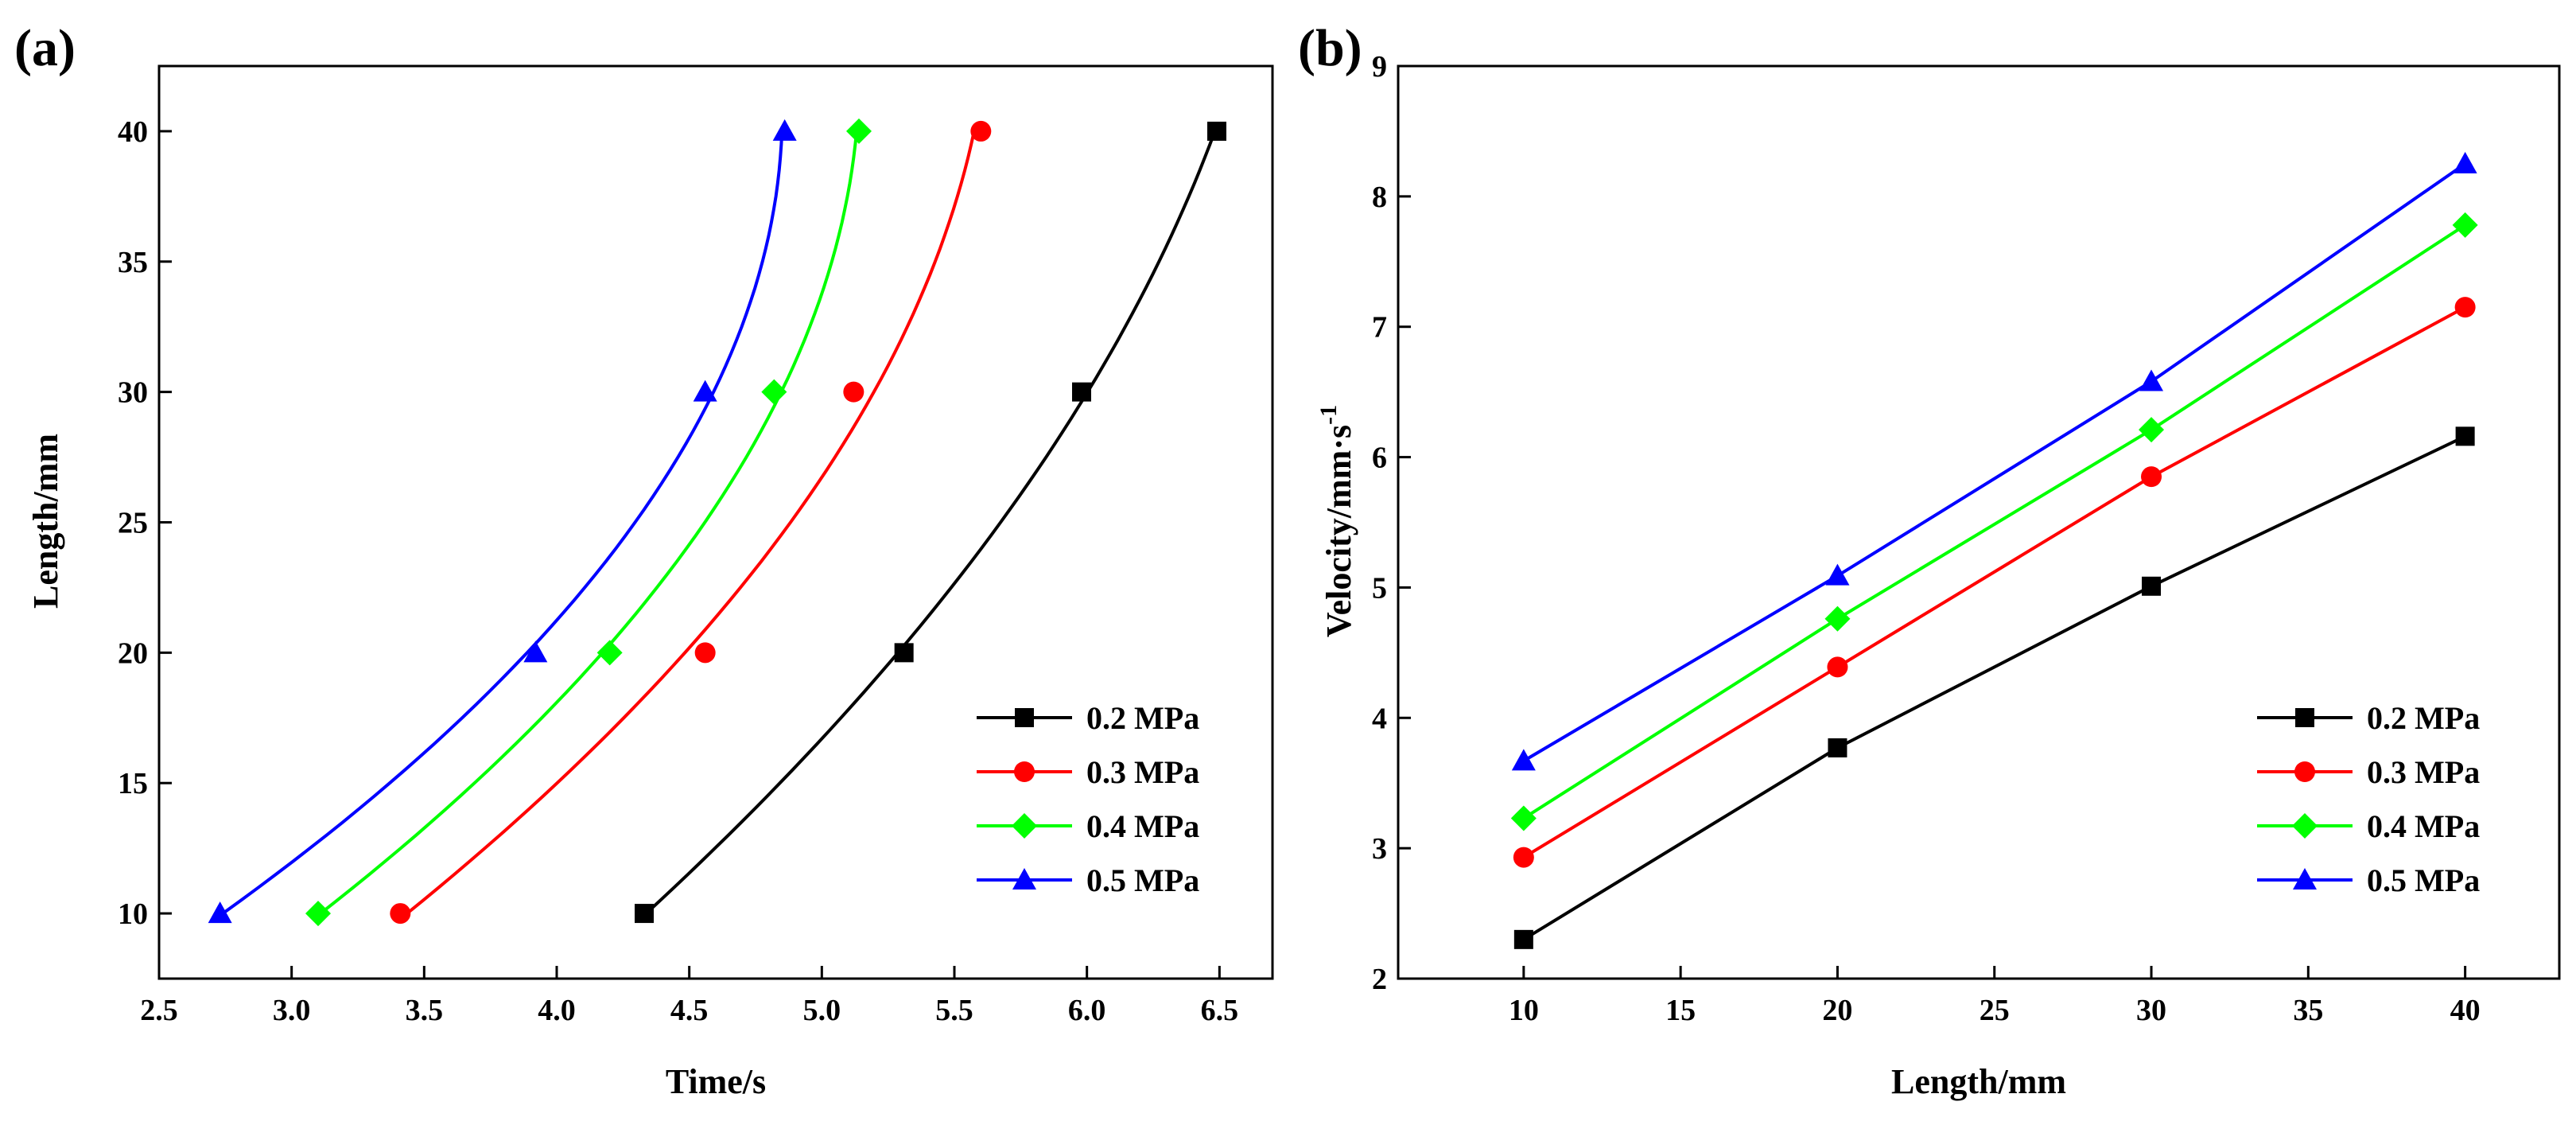 The image size is (2576, 1125). I want to click on y-tick-label: 25, so click(133, 523).